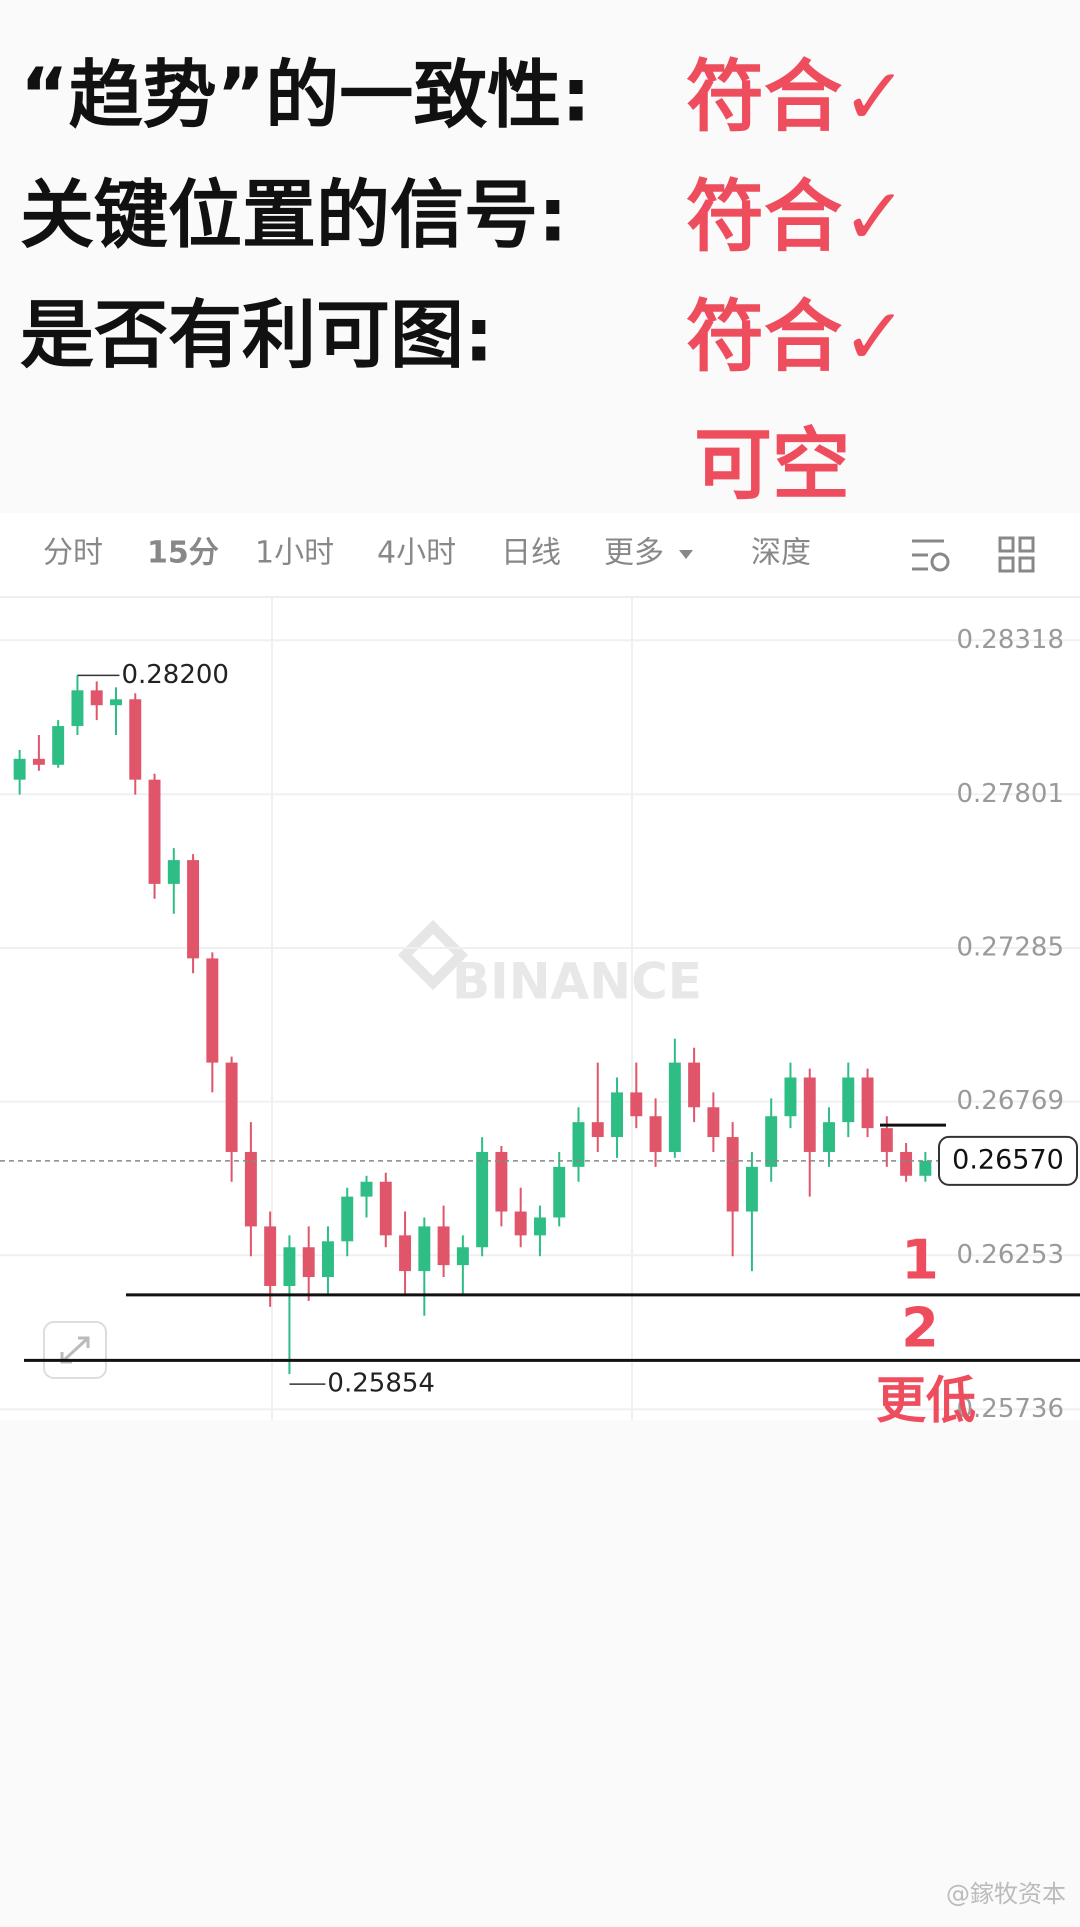  What do you see at coordinates (920, 1260) in the screenshot?
I see `annotation: 1` at bounding box center [920, 1260].